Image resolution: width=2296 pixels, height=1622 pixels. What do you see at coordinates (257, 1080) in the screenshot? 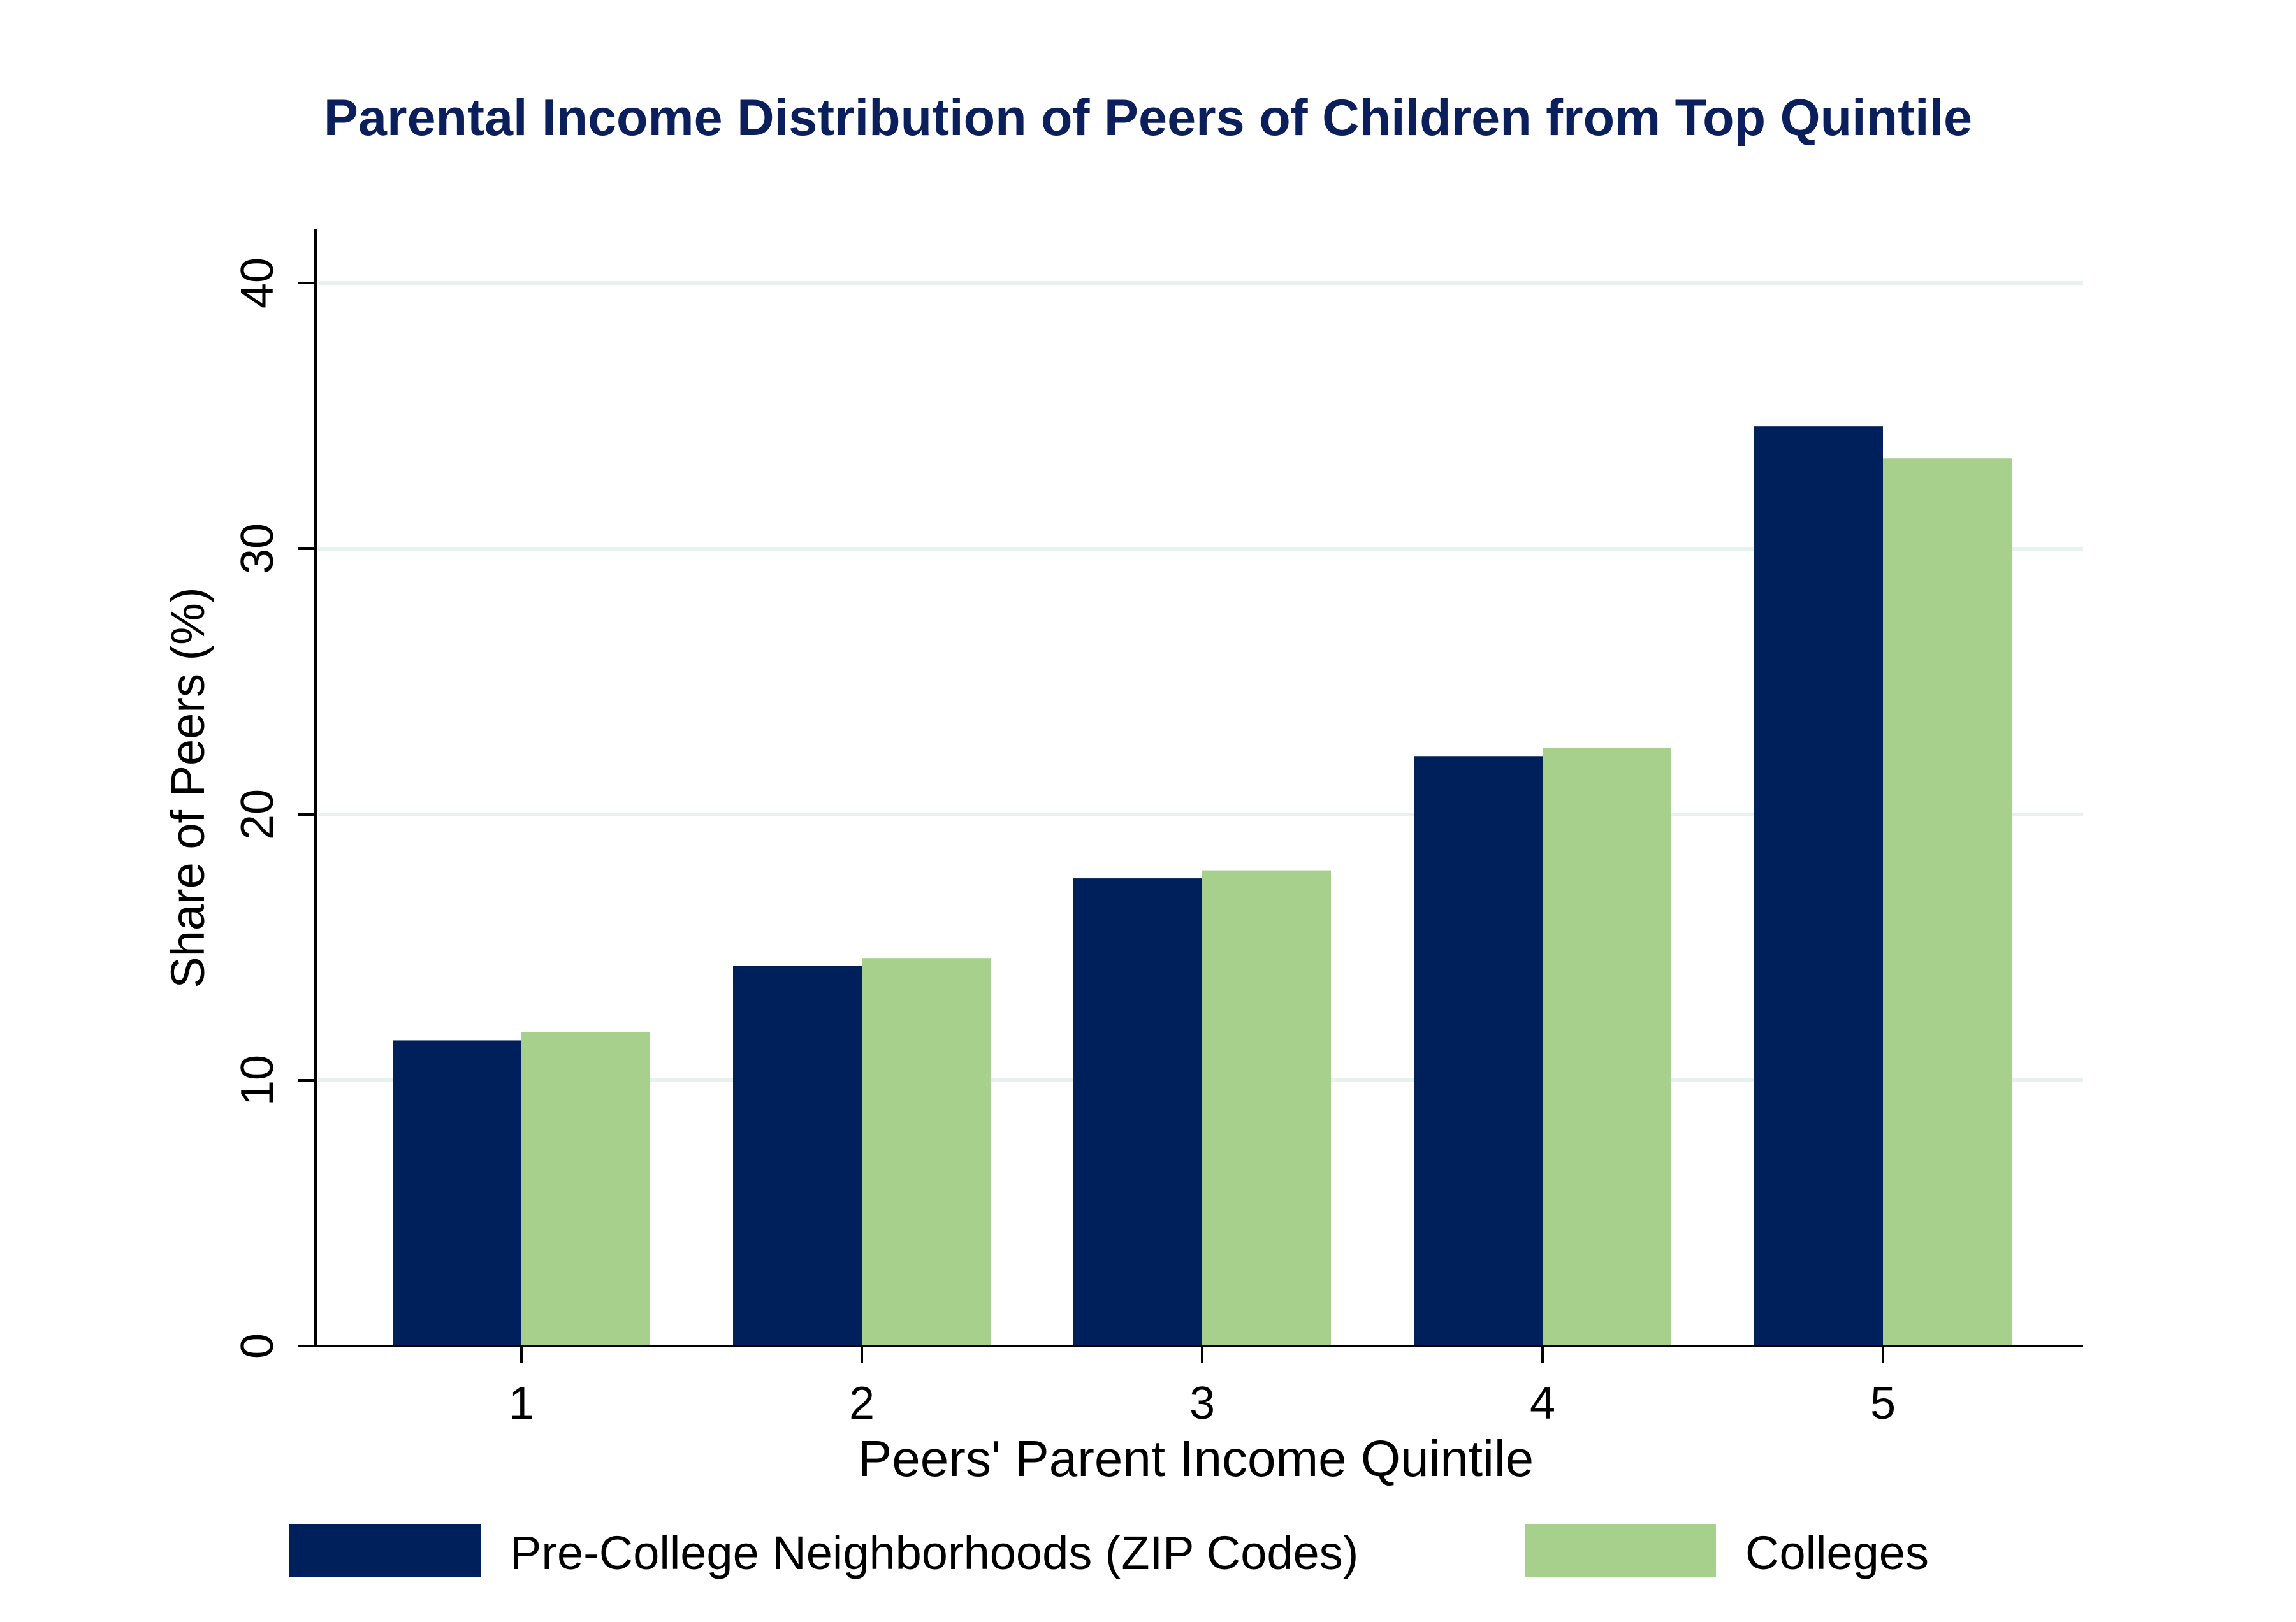
I see `y-tick-label: 10` at bounding box center [257, 1080].